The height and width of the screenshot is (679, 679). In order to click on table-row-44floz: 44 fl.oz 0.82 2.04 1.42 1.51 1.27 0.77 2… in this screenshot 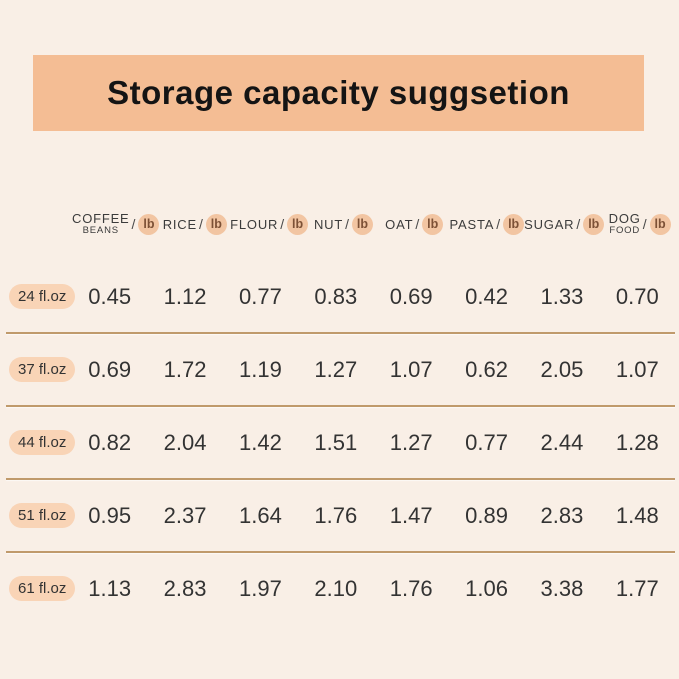, I will do `click(340, 442)`.